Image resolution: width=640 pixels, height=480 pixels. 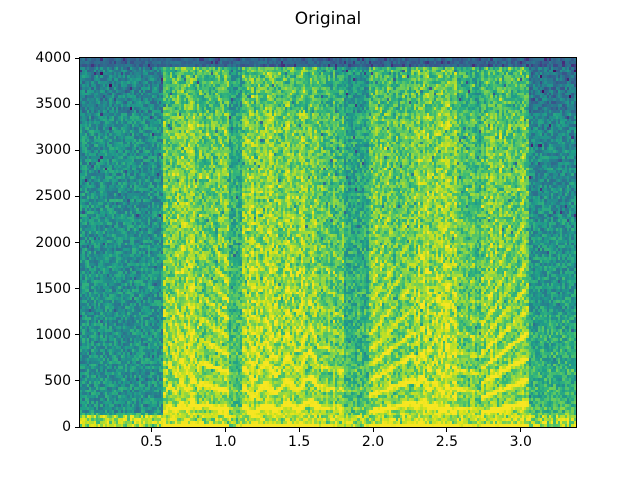 I want to click on chart-title: Original, so click(x=328, y=19).